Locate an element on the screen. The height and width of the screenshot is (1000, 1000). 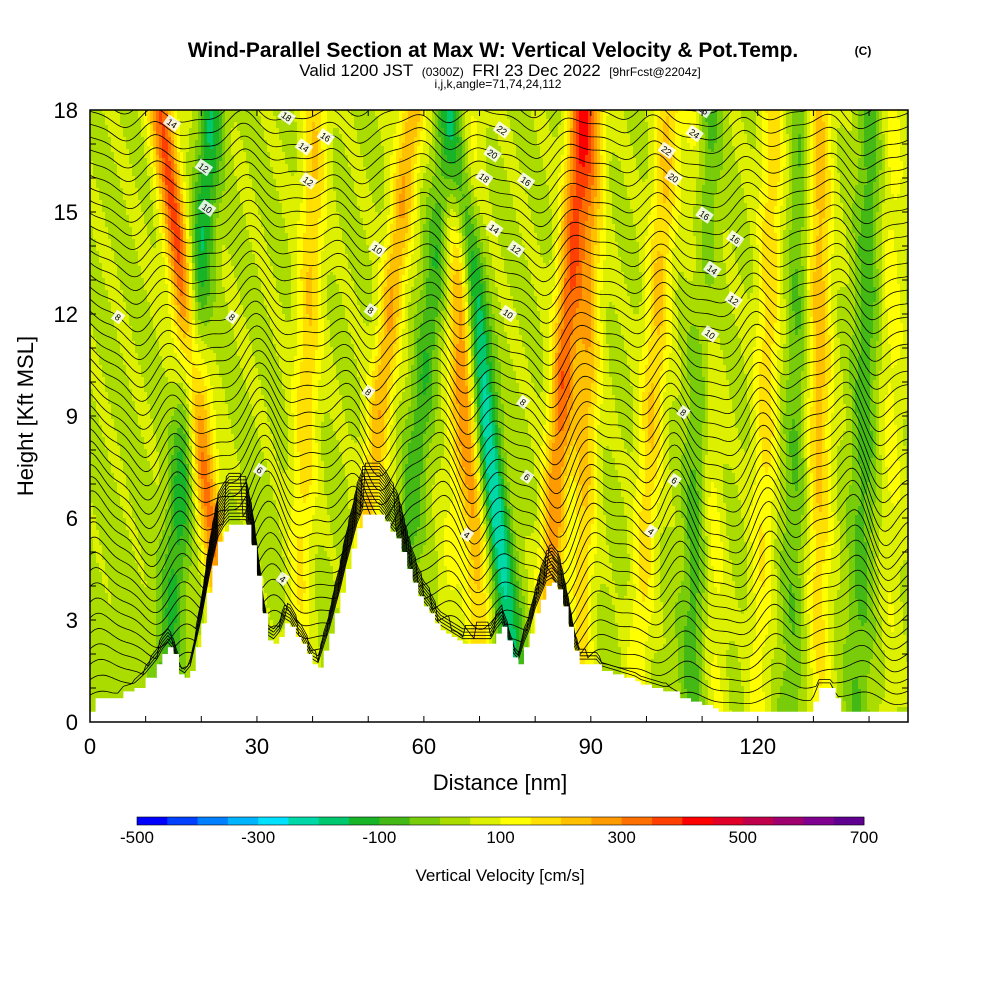
y-tick-label: 9 is located at coordinates (72, 416).